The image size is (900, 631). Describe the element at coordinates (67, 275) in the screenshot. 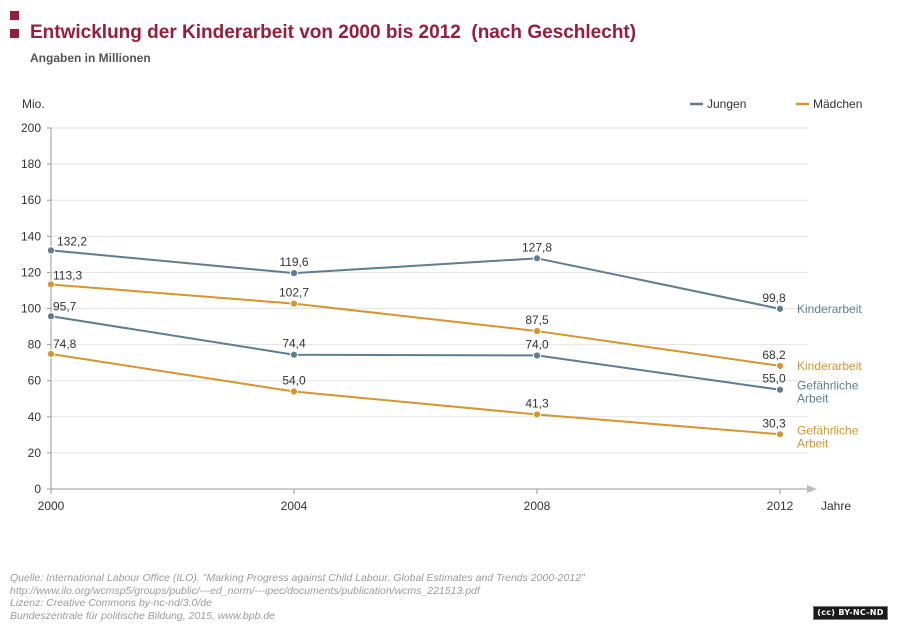

I see `data-label: 113,3` at that location.